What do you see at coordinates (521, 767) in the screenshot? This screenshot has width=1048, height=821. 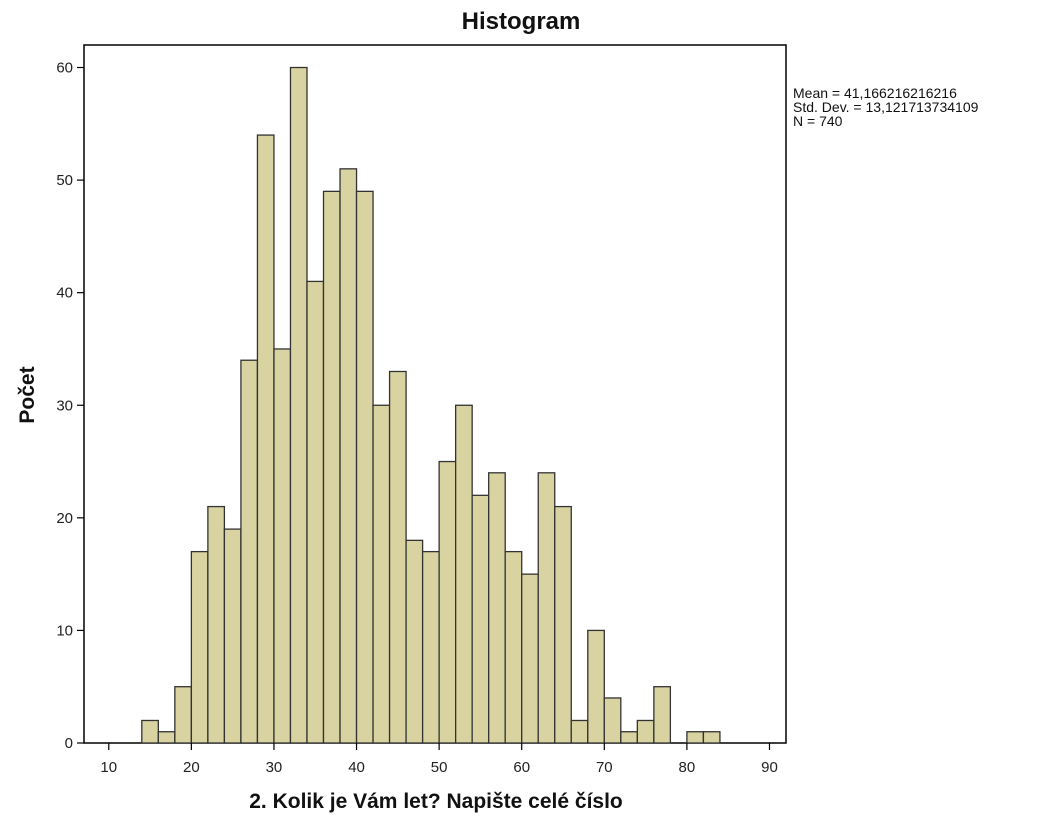 I see `x-tick-label-60: 60` at bounding box center [521, 767].